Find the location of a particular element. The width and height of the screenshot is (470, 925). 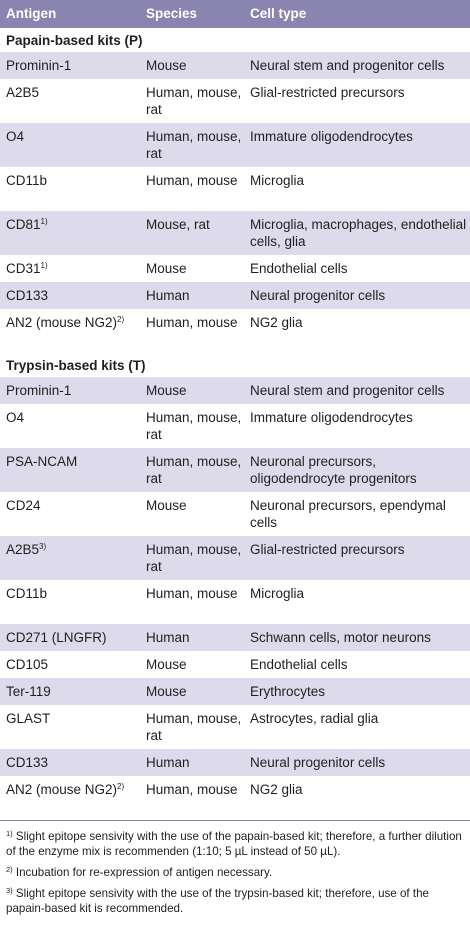

header-cell-type: Cell type is located at coordinates (278, 13).